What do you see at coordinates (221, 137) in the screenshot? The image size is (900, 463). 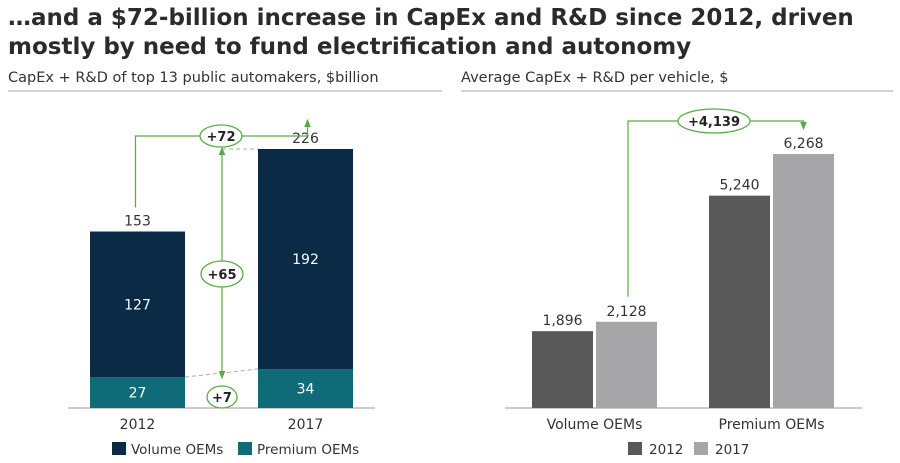 I see `total-change-label: +72` at bounding box center [221, 137].